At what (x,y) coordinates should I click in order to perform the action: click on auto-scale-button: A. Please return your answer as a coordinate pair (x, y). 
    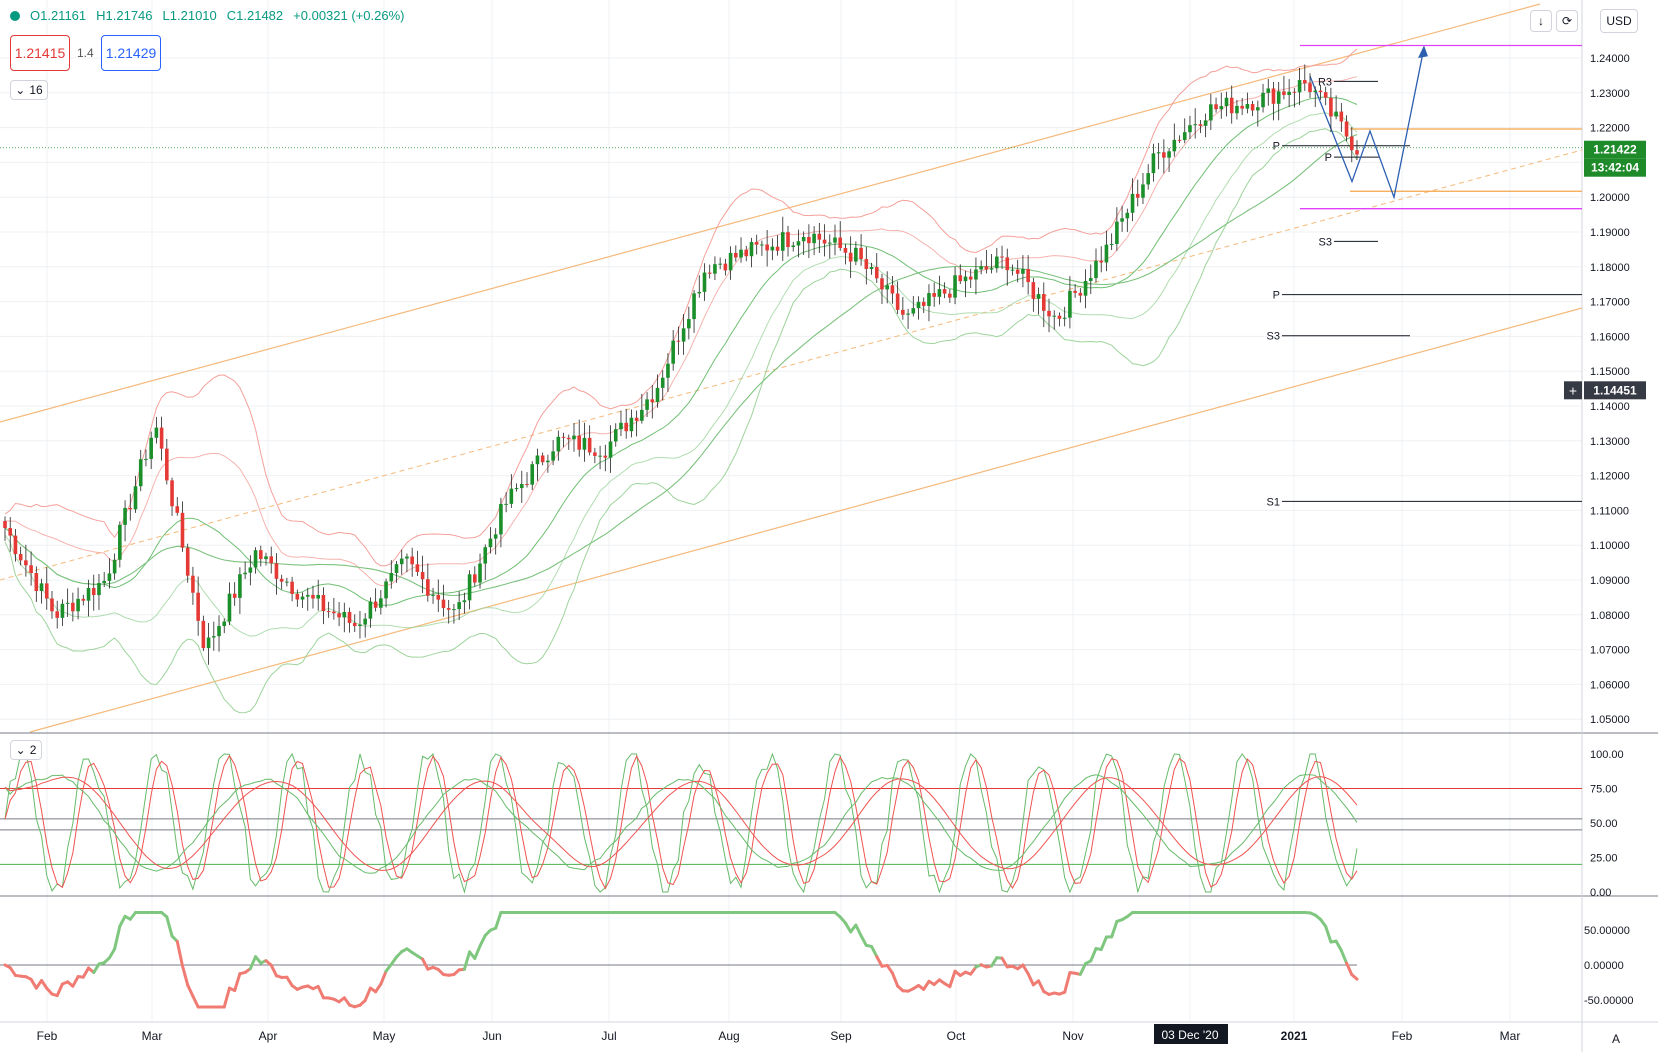
    Looking at the image, I should click on (1616, 1039).